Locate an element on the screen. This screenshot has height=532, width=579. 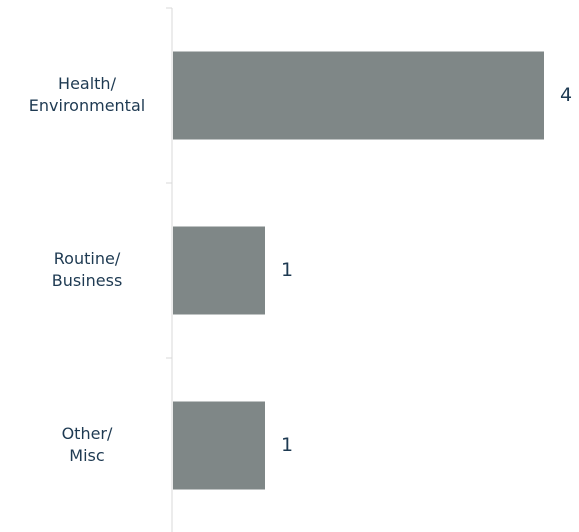
category-label-line: Environmental is located at coordinates (87, 105).